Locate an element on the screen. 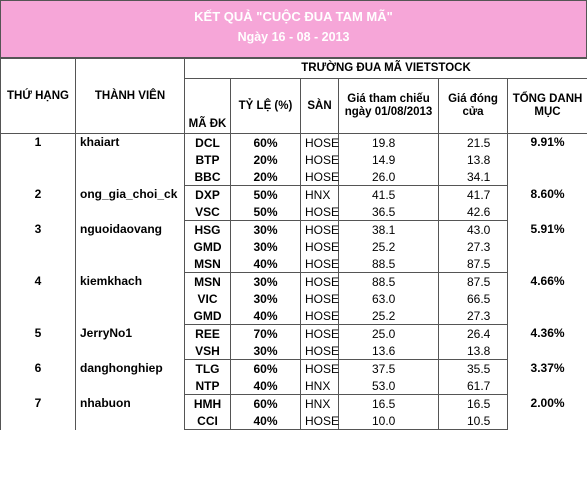  member-name: danghonghiep is located at coordinates (130, 377).